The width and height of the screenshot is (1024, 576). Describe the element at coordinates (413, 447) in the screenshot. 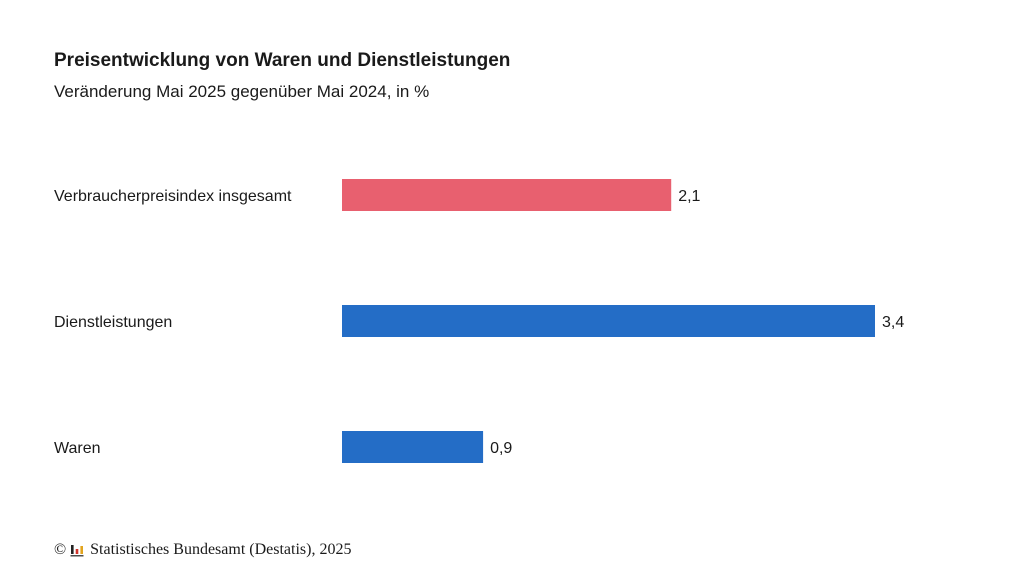

I see `bar-waren` at that location.